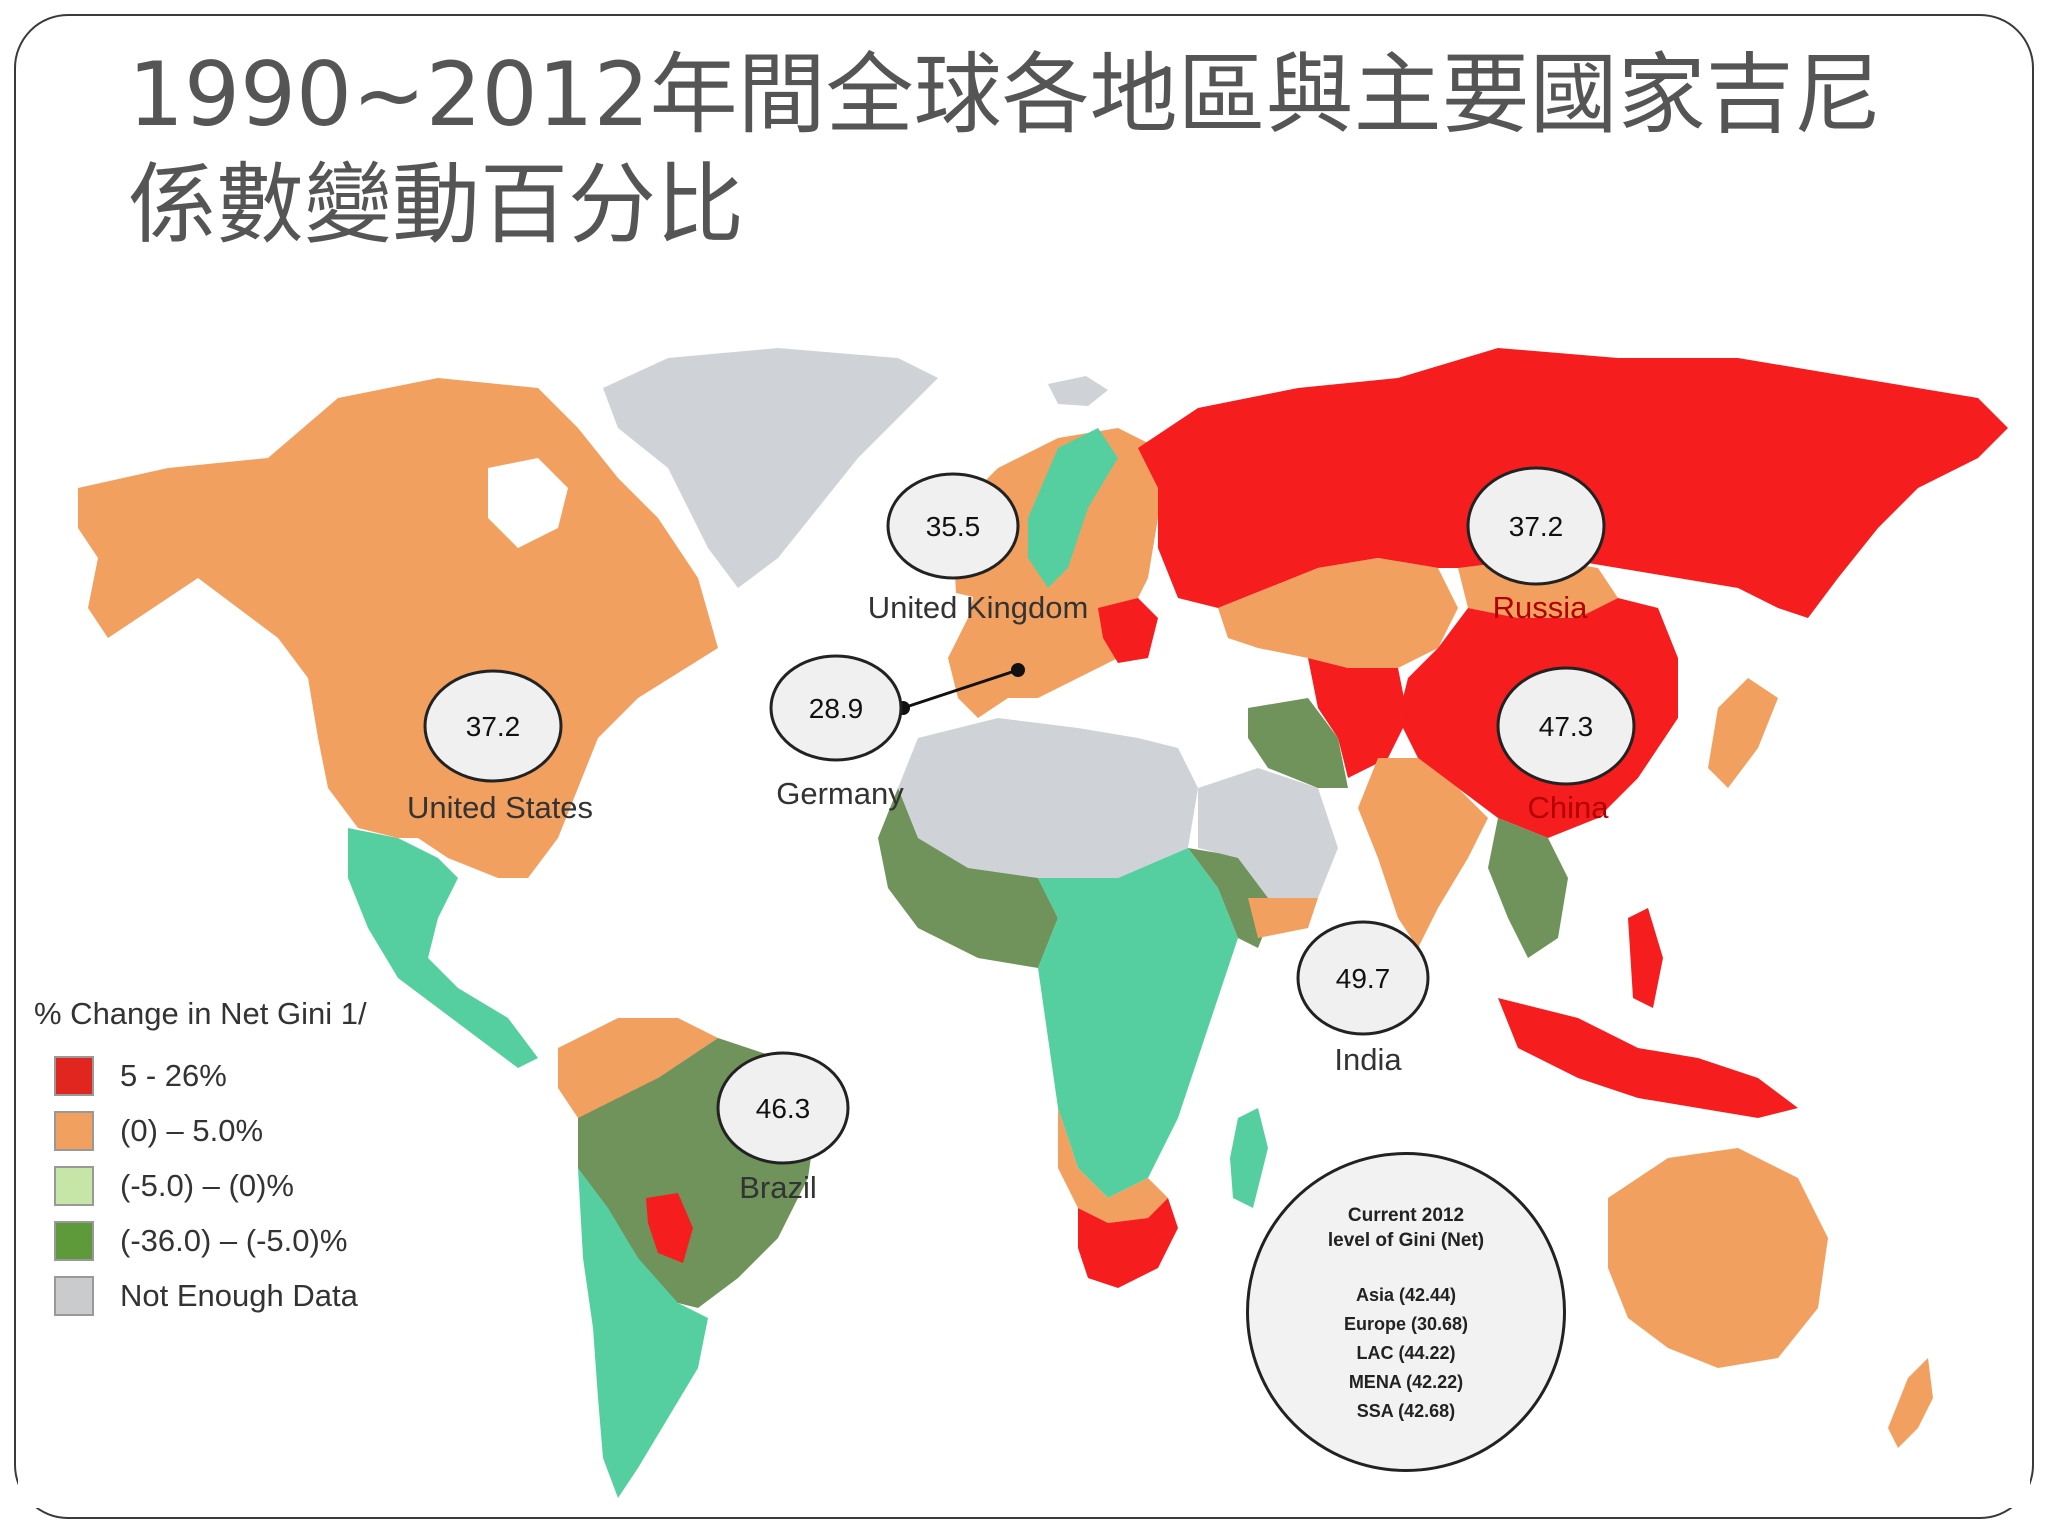 The width and height of the screenshot is (2048, 1536). Describe the element at coordinates (1073, 508) in the screenshot. I see `region-scandinavia` at that location.